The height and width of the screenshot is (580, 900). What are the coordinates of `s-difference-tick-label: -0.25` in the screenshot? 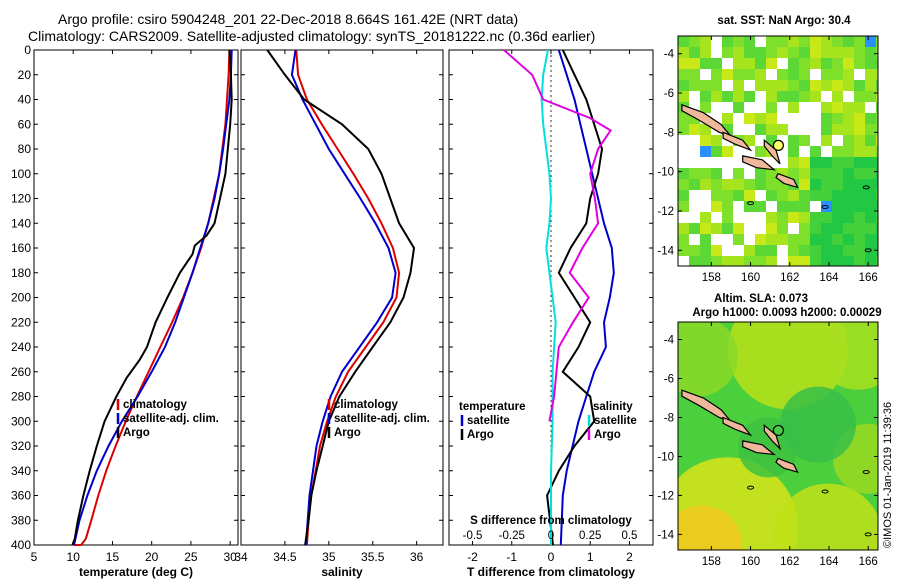 It's located at (512, 536).